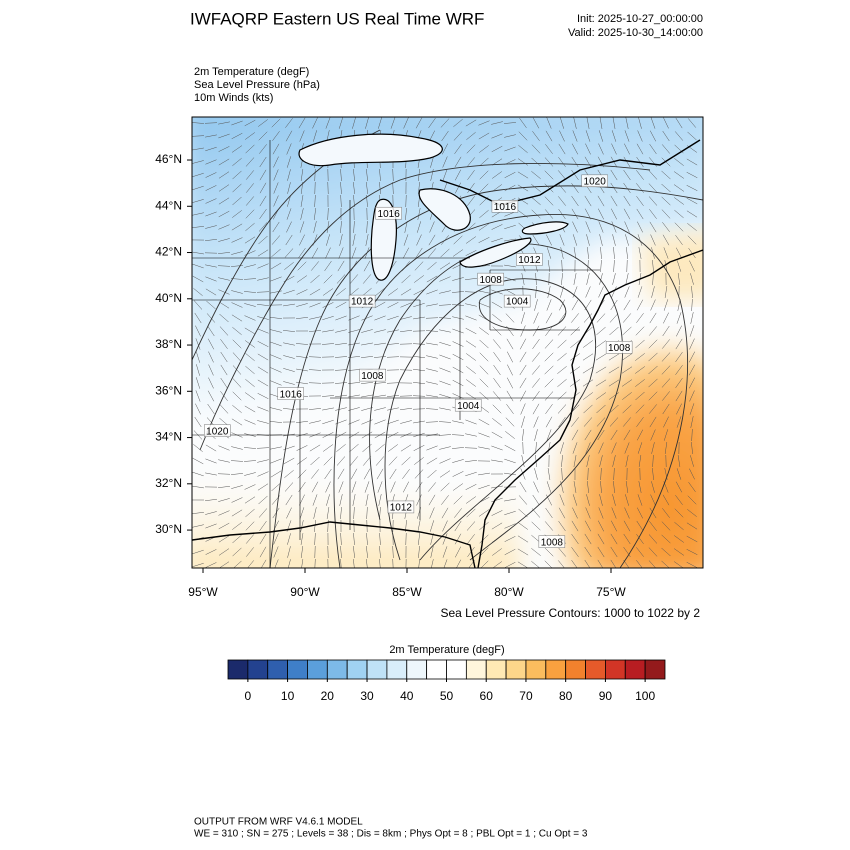 The height and width of the screenshot is (850, 850). I want to click on colorbar-tick-label: 10, so click(288, 696).